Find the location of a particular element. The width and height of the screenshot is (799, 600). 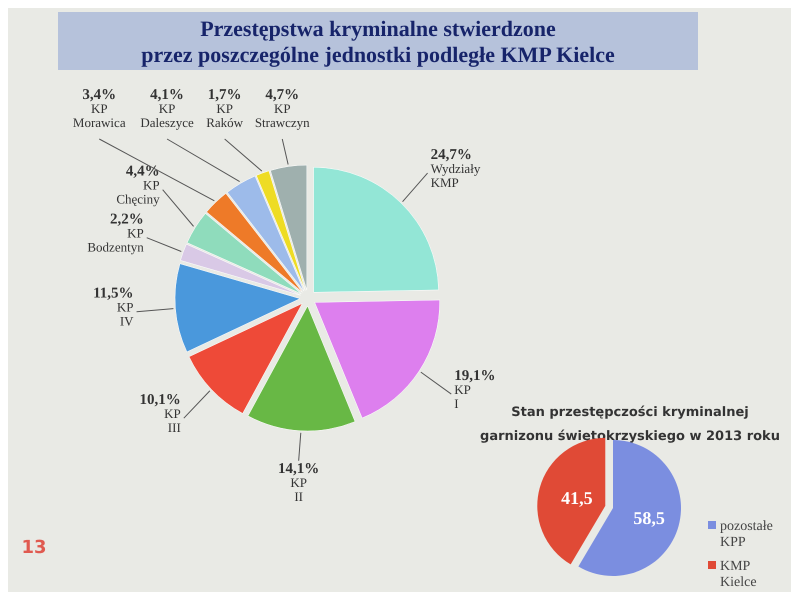

data-label: 24,7% is located at coordinates (451, 155).